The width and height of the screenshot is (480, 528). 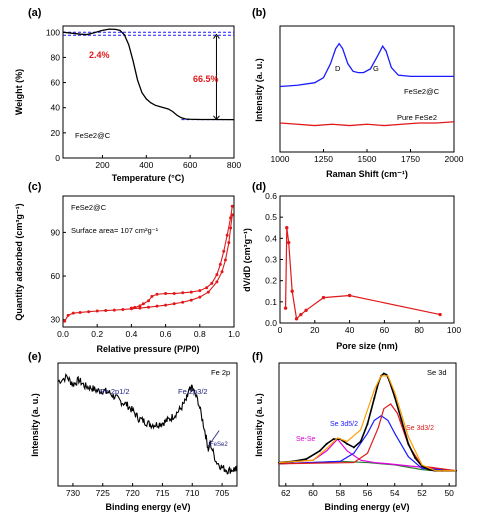 I want to click on panel-b-xtick-label: 1250, so click(x=323, y=159).